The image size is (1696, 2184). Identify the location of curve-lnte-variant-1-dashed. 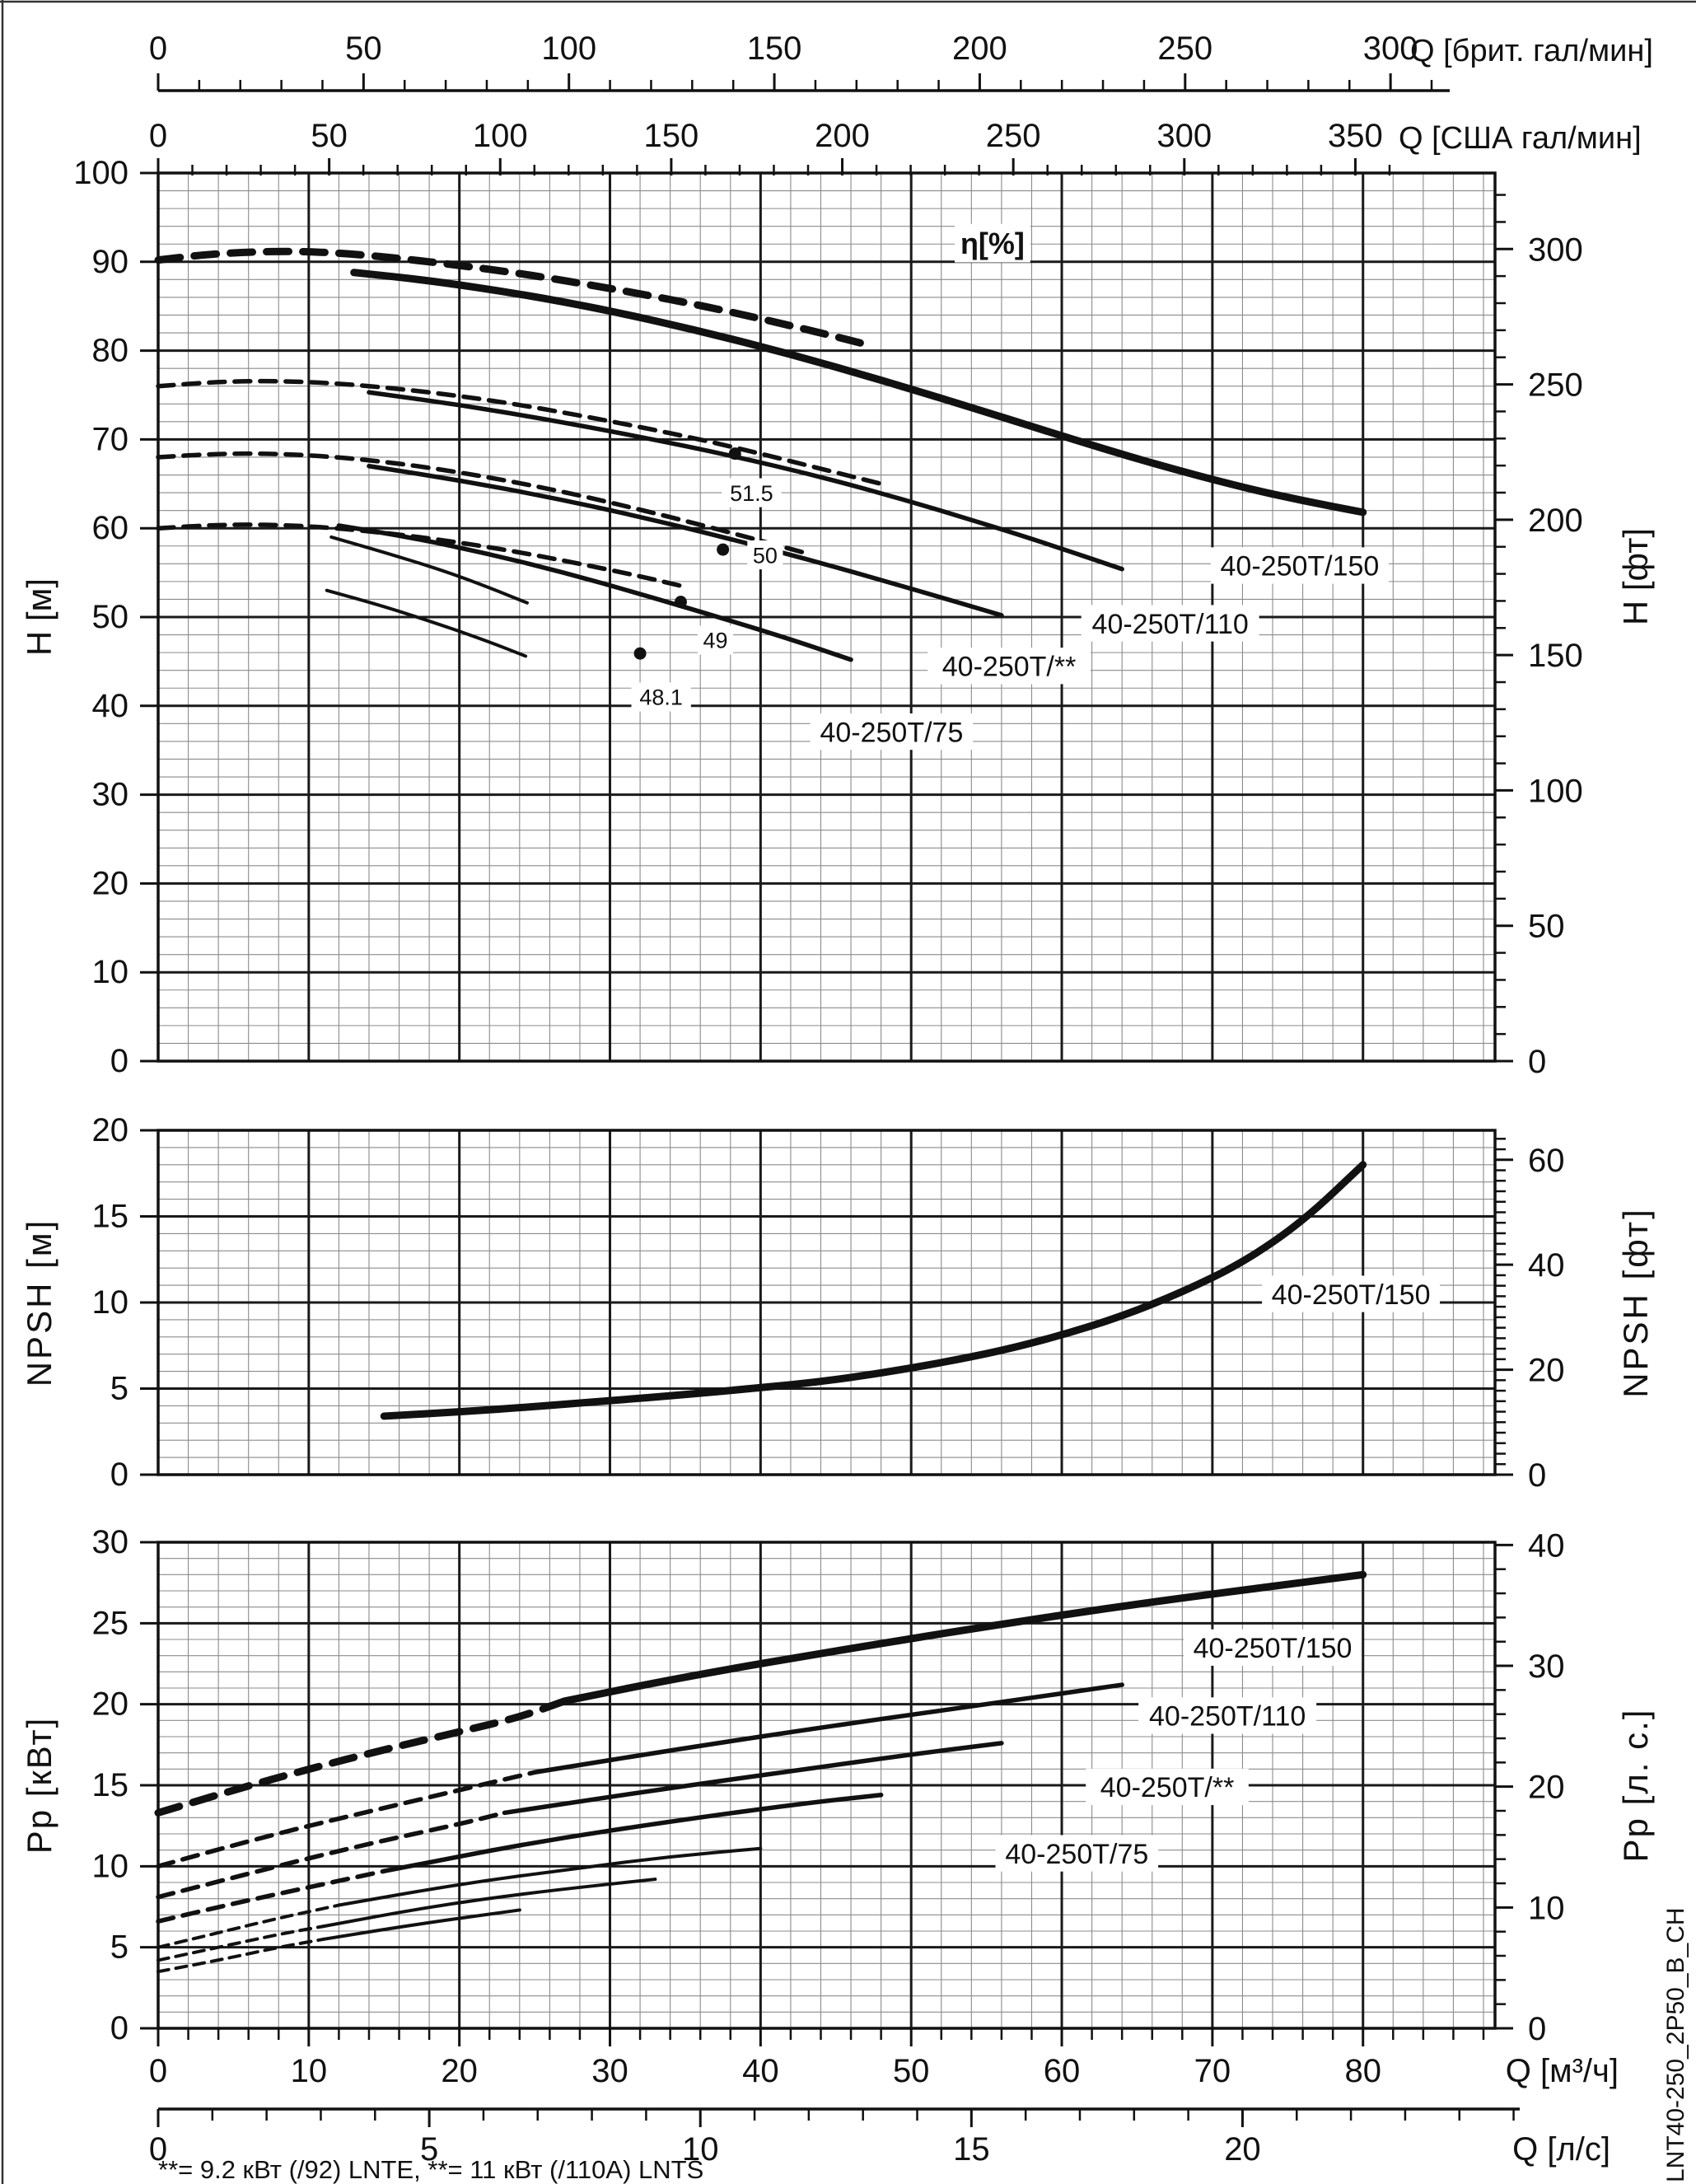
(249, 1926).